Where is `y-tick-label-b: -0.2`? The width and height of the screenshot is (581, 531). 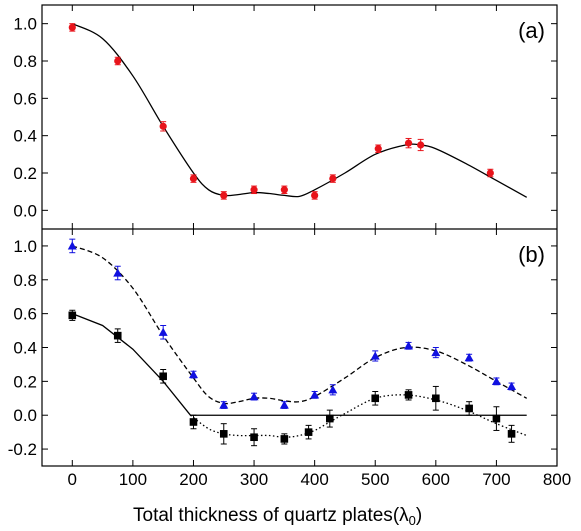
y-tick-label-b: -0.2 is located at coordinates (22, 449).